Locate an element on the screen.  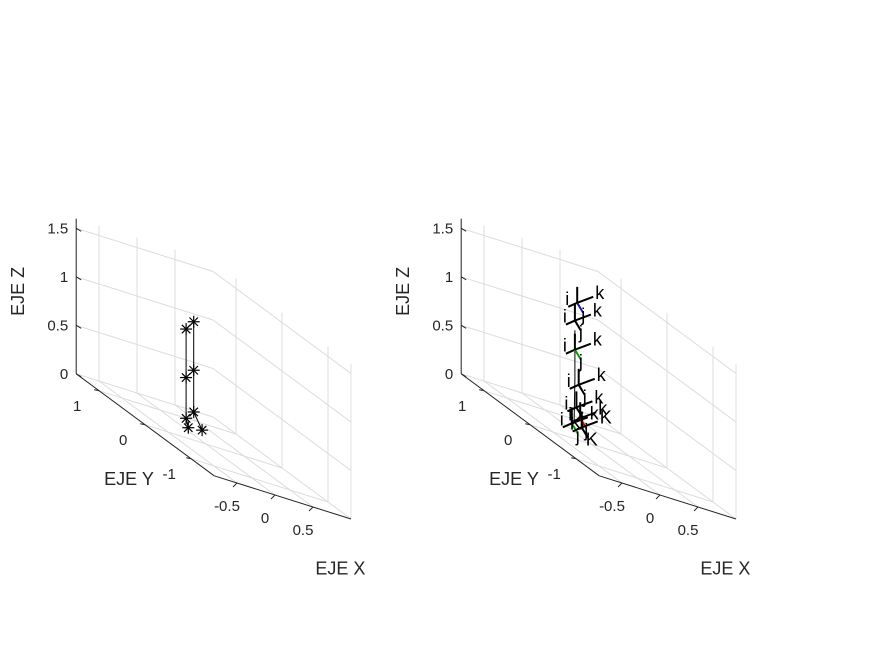
z-tick-label: 0 is located at coordinates (64, 374).